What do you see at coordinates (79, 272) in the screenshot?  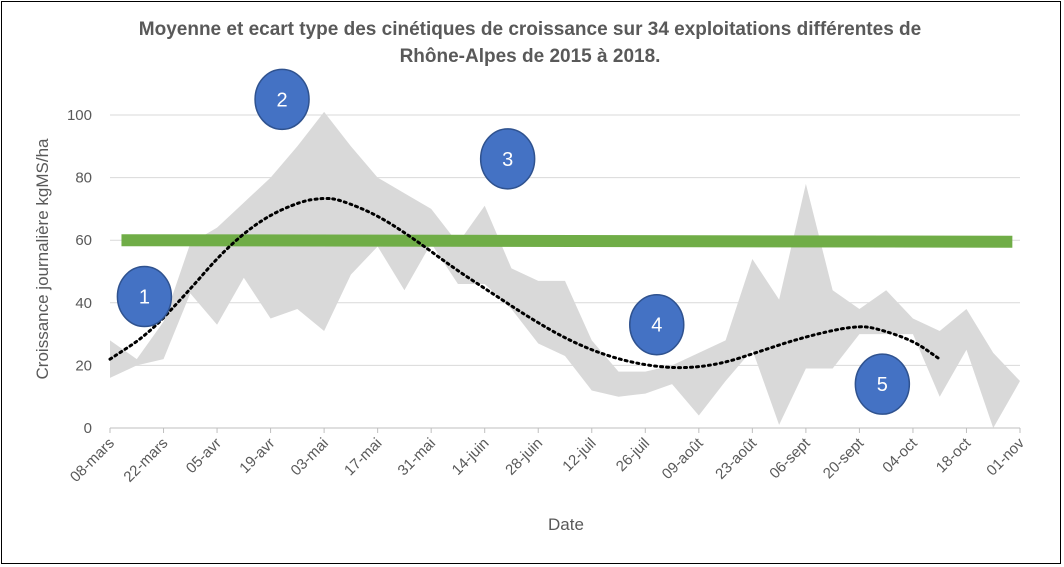 I see `y-axis-ticks: 0 20 40 60 80 100` at bounding box center [79, 272].